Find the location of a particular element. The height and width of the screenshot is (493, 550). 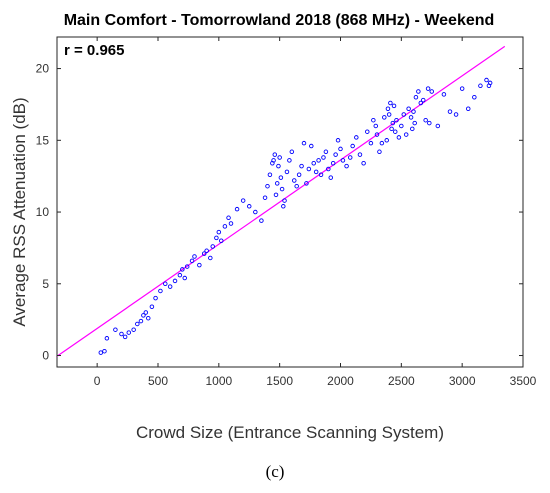

figure-caption: (c) is located at coordinates (275, 471).